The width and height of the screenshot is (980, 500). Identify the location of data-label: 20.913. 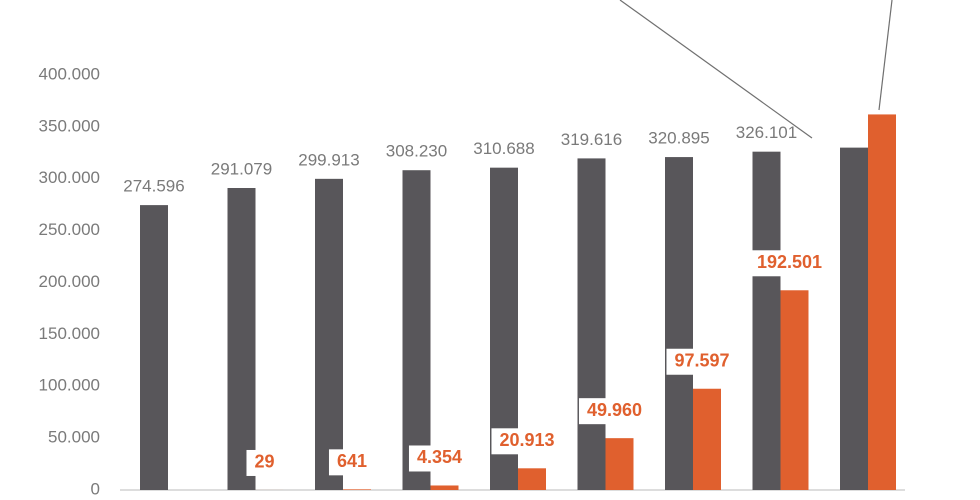
(526, 440).